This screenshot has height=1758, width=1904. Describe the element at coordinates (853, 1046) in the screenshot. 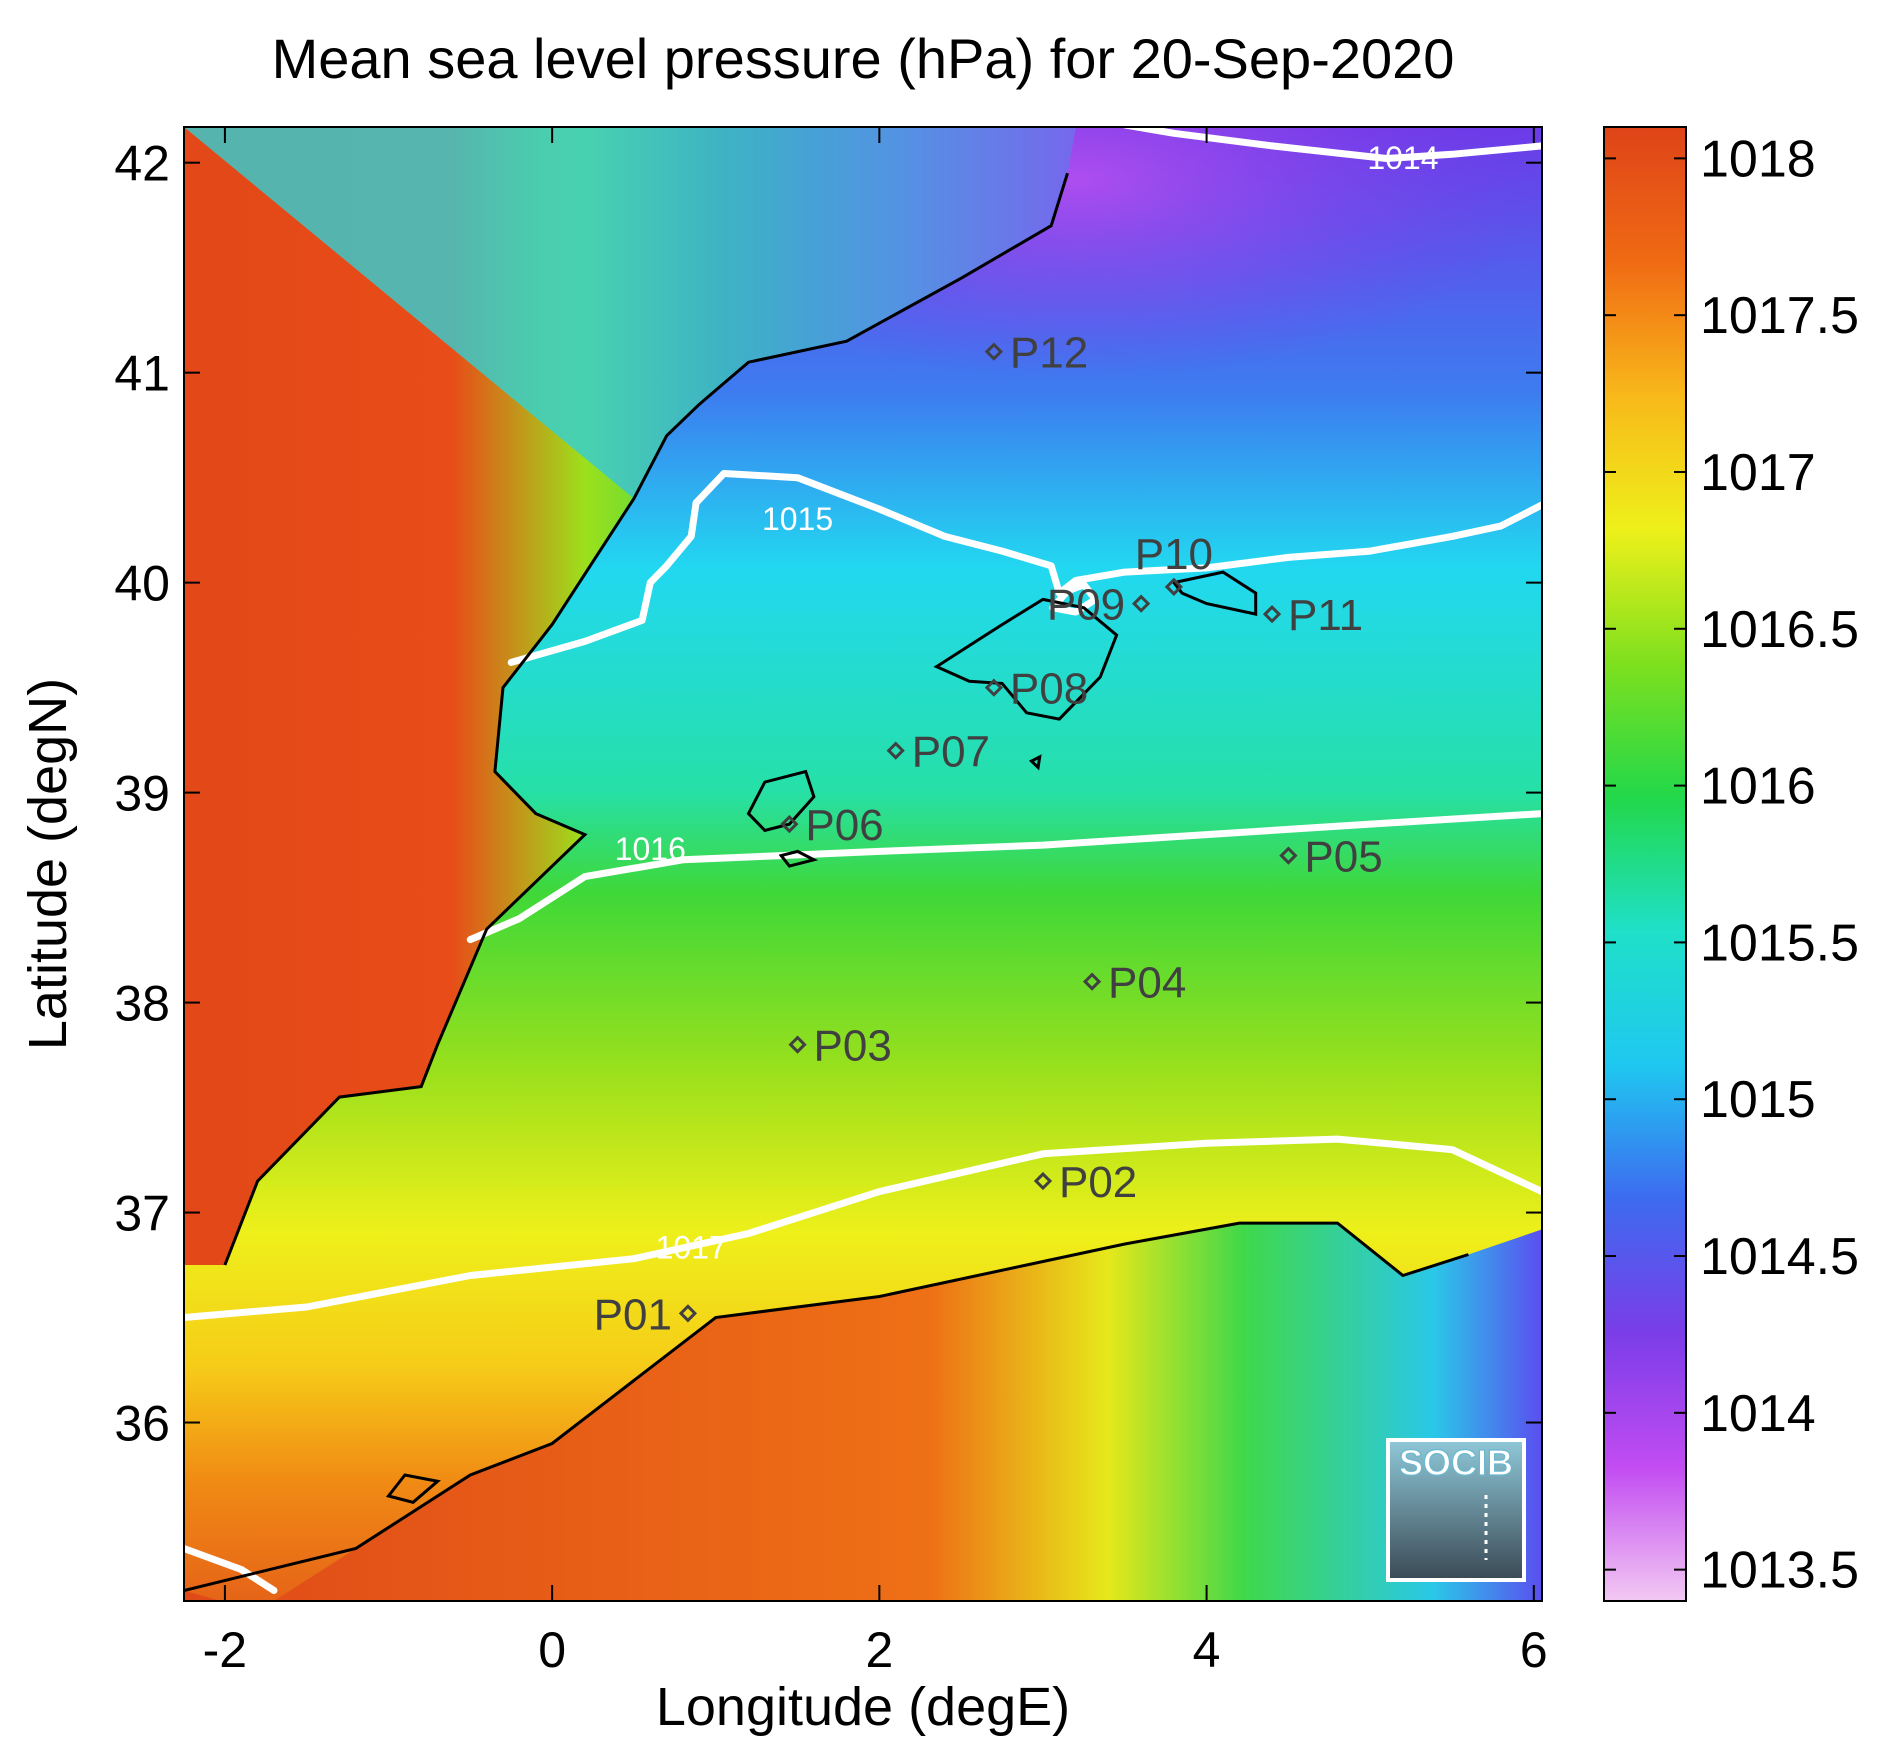

I see `station-label: P03` at that location.